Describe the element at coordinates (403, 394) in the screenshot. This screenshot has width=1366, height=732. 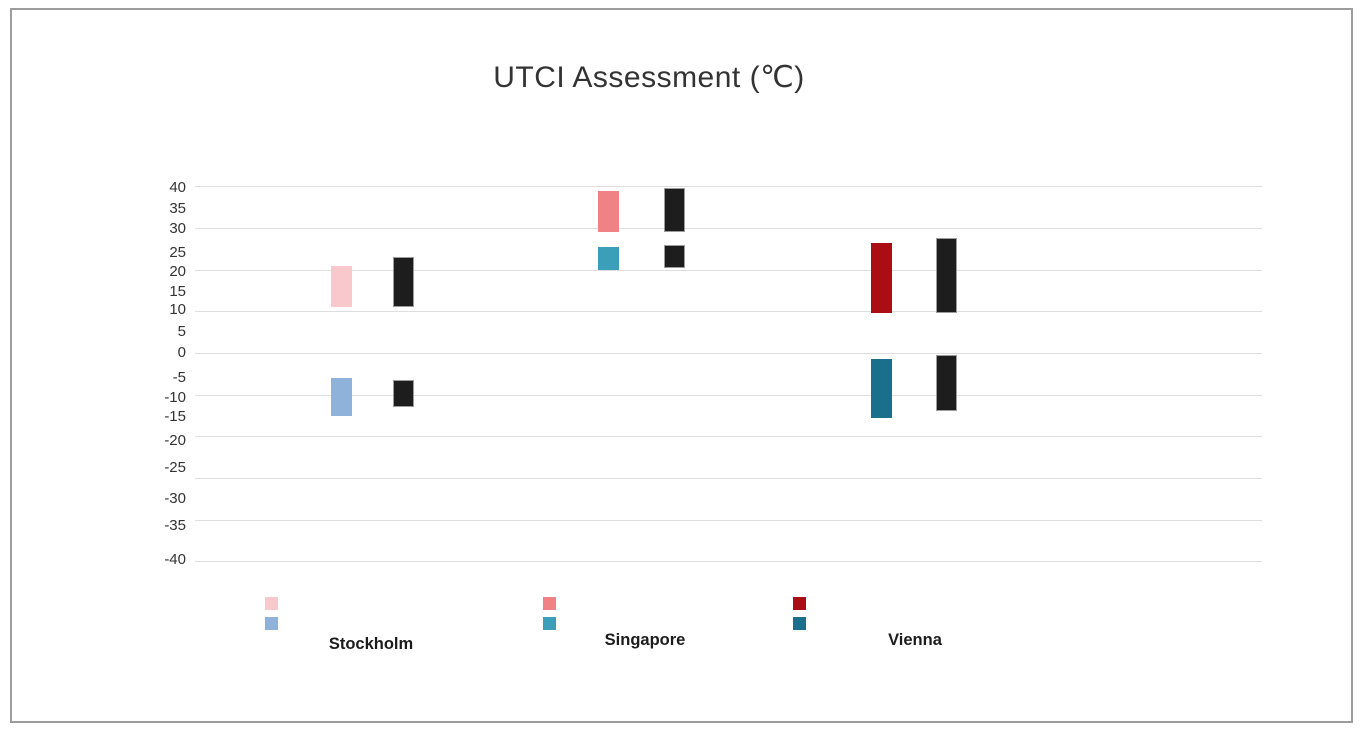
I see `bar-stockholm-lower-black` at that location.